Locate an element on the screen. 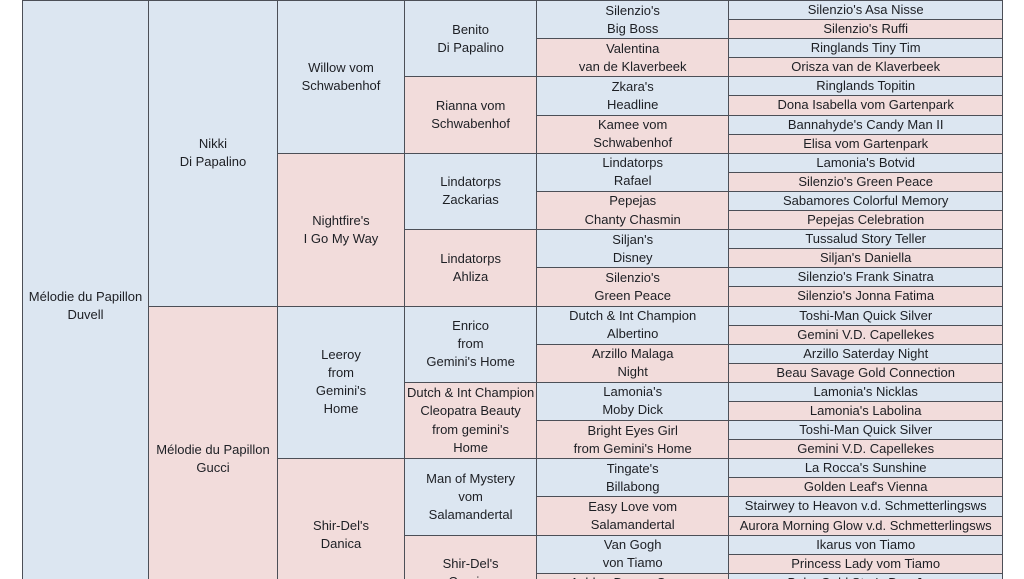 The width and height of the screenshot is (1024, 579). pedigree-row-10: Silenzio's Green Peace is located at coordinates (513, 181).